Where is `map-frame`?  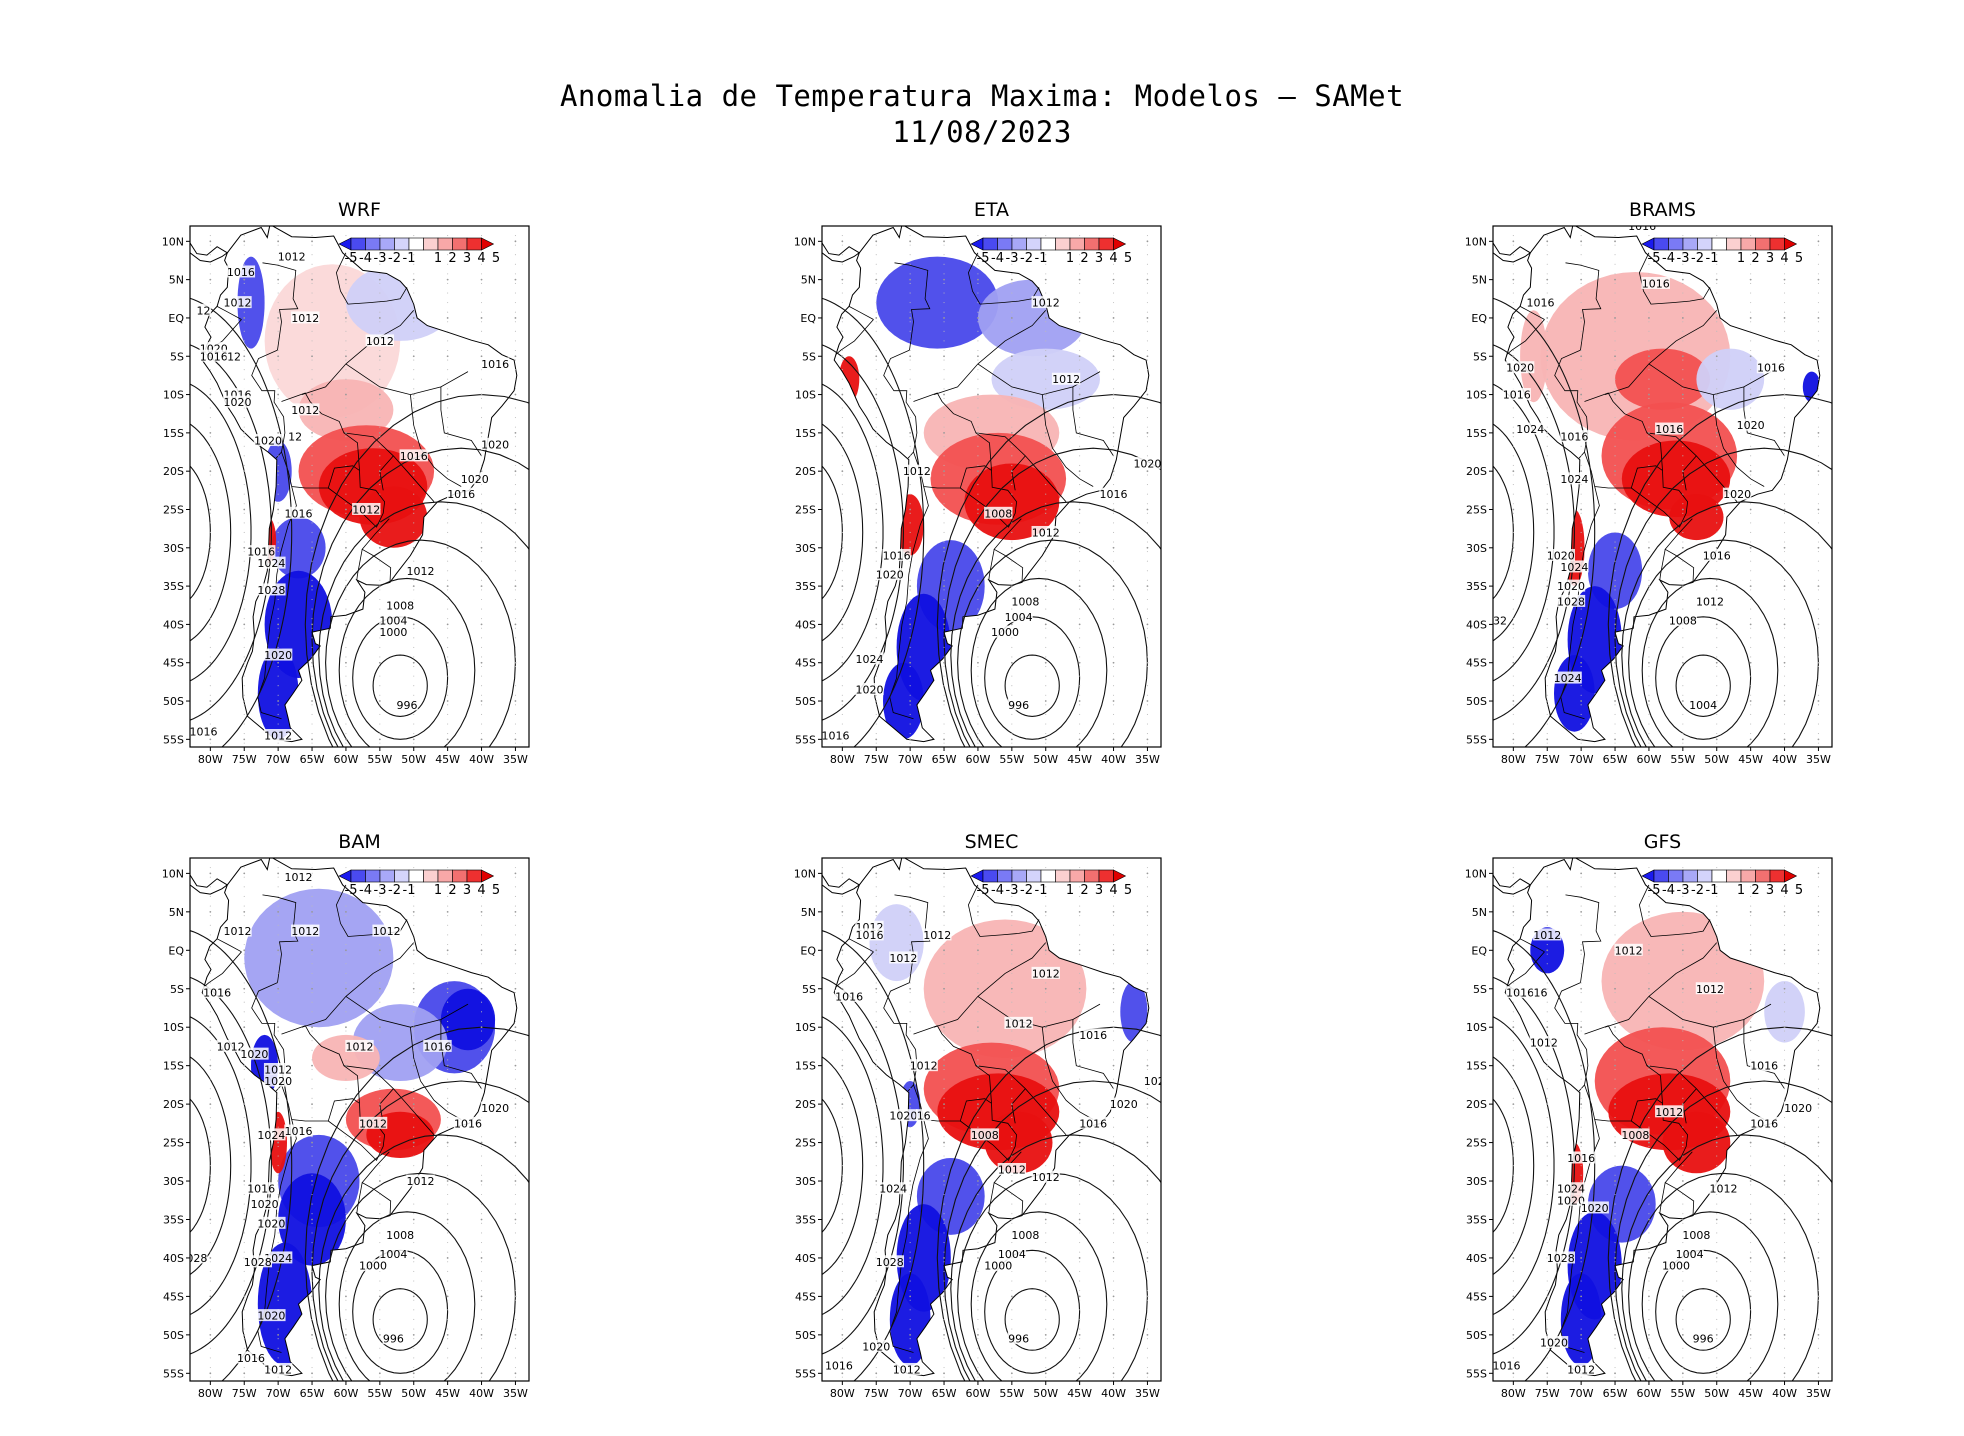
map-frame is located at coordinates (359, 1119).